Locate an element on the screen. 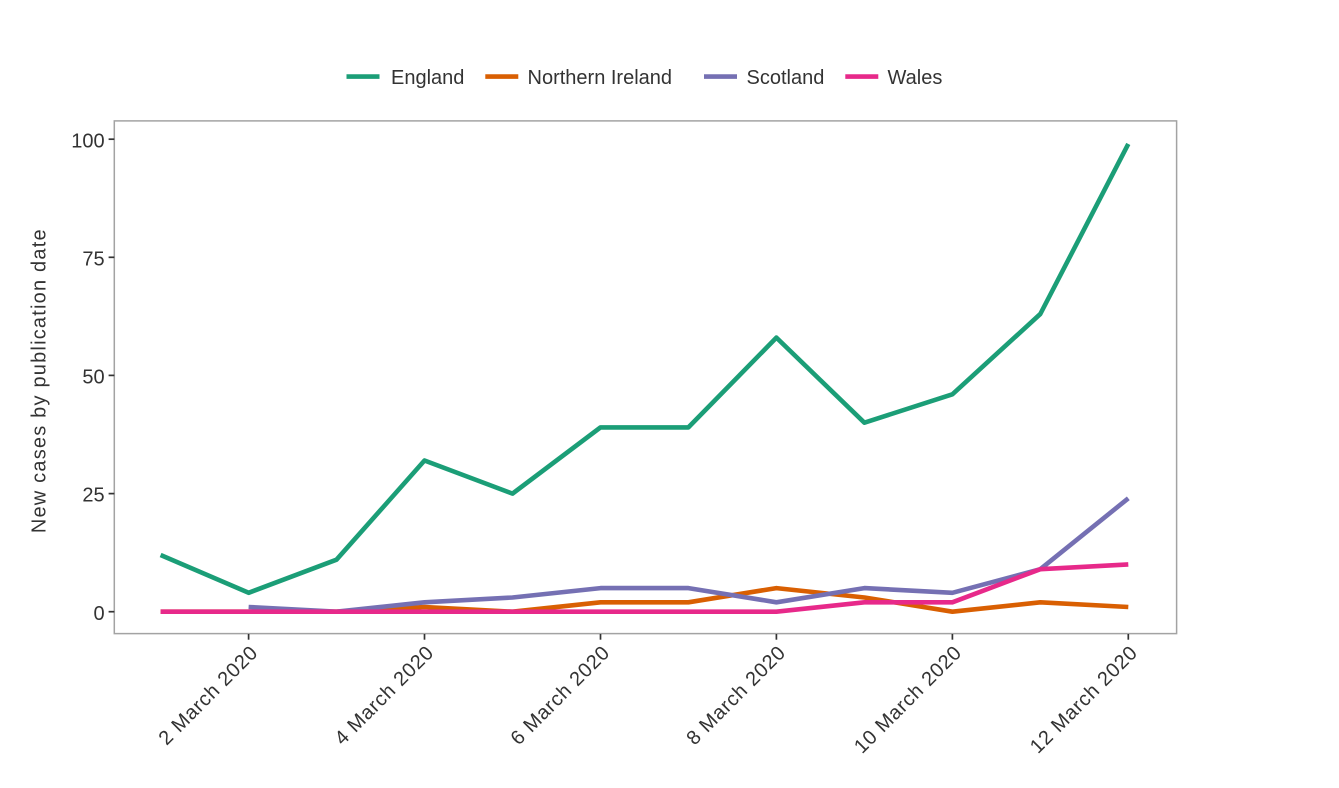  svg-text: Northern Ireland is located at coordinates (600, 78).